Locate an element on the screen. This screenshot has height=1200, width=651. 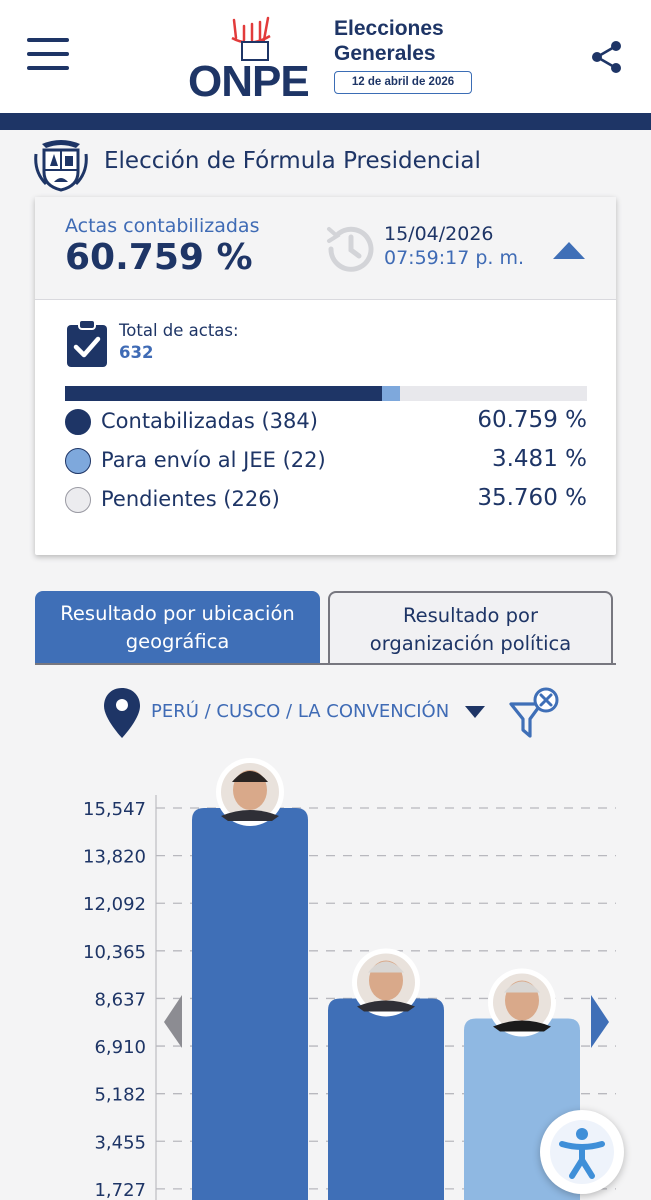
onpe-logo: ONPE is located at coordinates (253, 59).